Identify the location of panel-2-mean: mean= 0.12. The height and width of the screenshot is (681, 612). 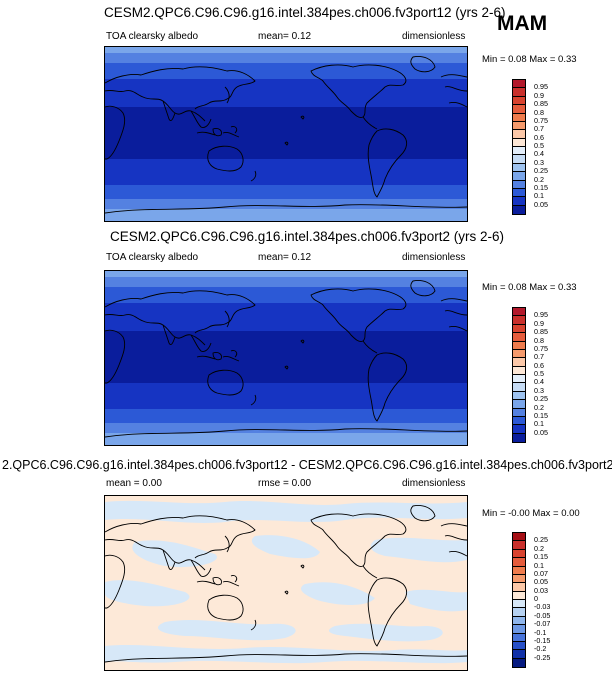
(285, 257).